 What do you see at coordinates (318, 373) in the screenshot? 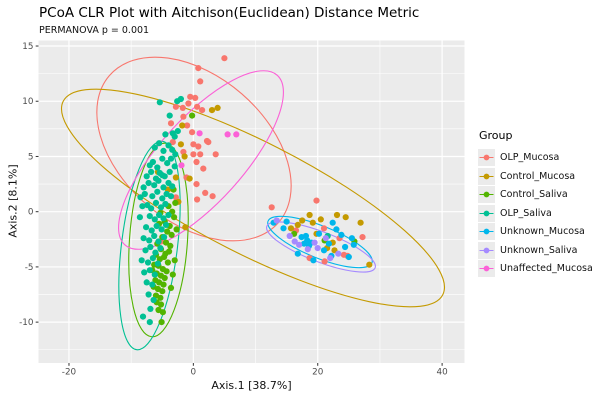
I see `x-tick-label: 20` at bounding box center [318, 373].